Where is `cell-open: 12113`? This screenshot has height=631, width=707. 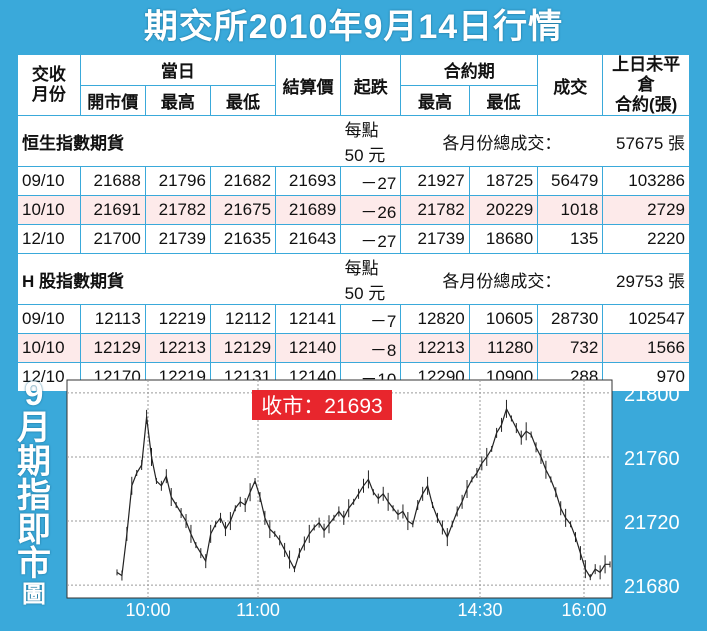 cell-open: 12113 is located at coordinates (112, 319).